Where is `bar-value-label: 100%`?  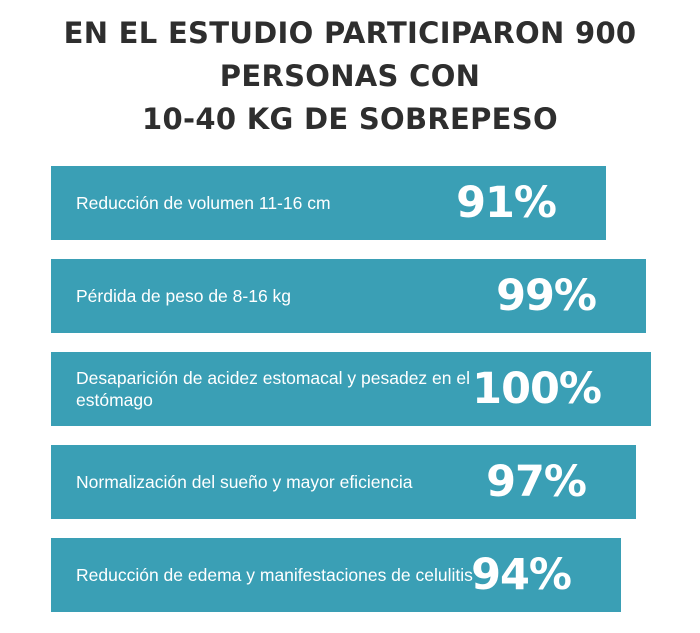
bar-value-label: 100% is located at coordinates (537, 389).